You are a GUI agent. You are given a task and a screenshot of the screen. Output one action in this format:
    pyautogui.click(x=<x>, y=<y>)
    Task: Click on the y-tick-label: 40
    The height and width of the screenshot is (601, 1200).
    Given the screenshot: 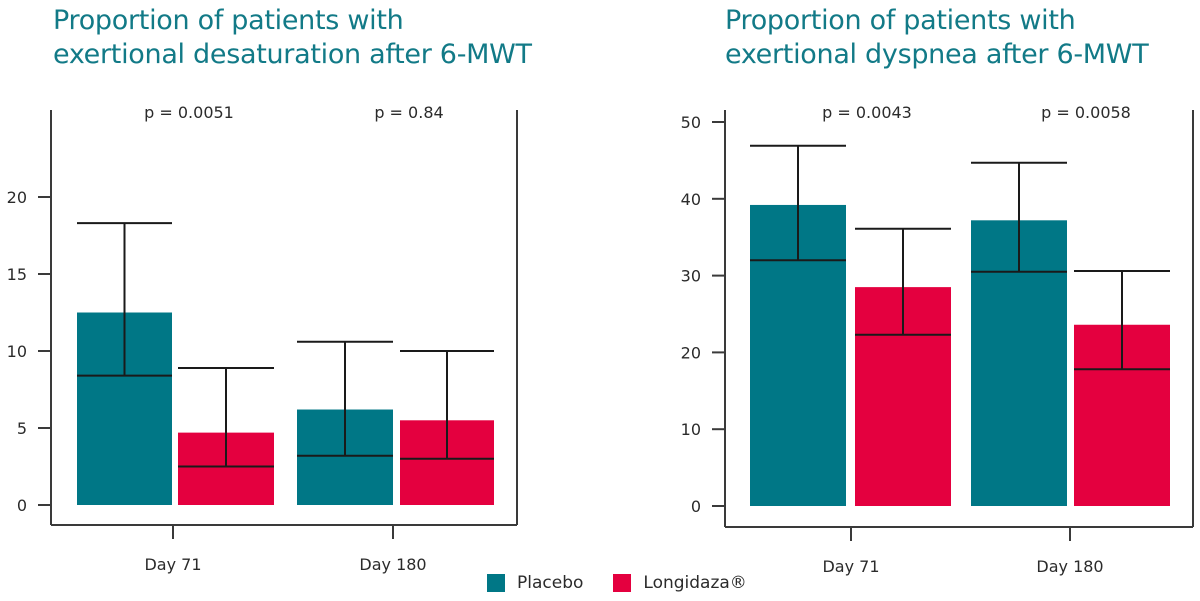 What is the action you would take?
    pyautogui.click(x=691, y=199)
    